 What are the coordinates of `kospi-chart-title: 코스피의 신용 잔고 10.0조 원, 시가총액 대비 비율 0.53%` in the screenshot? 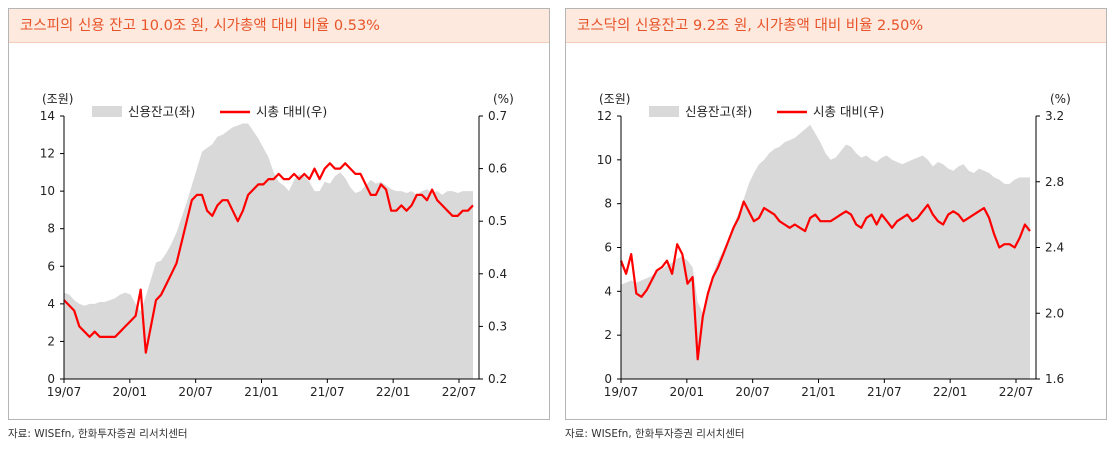 It's located at (279, 26).